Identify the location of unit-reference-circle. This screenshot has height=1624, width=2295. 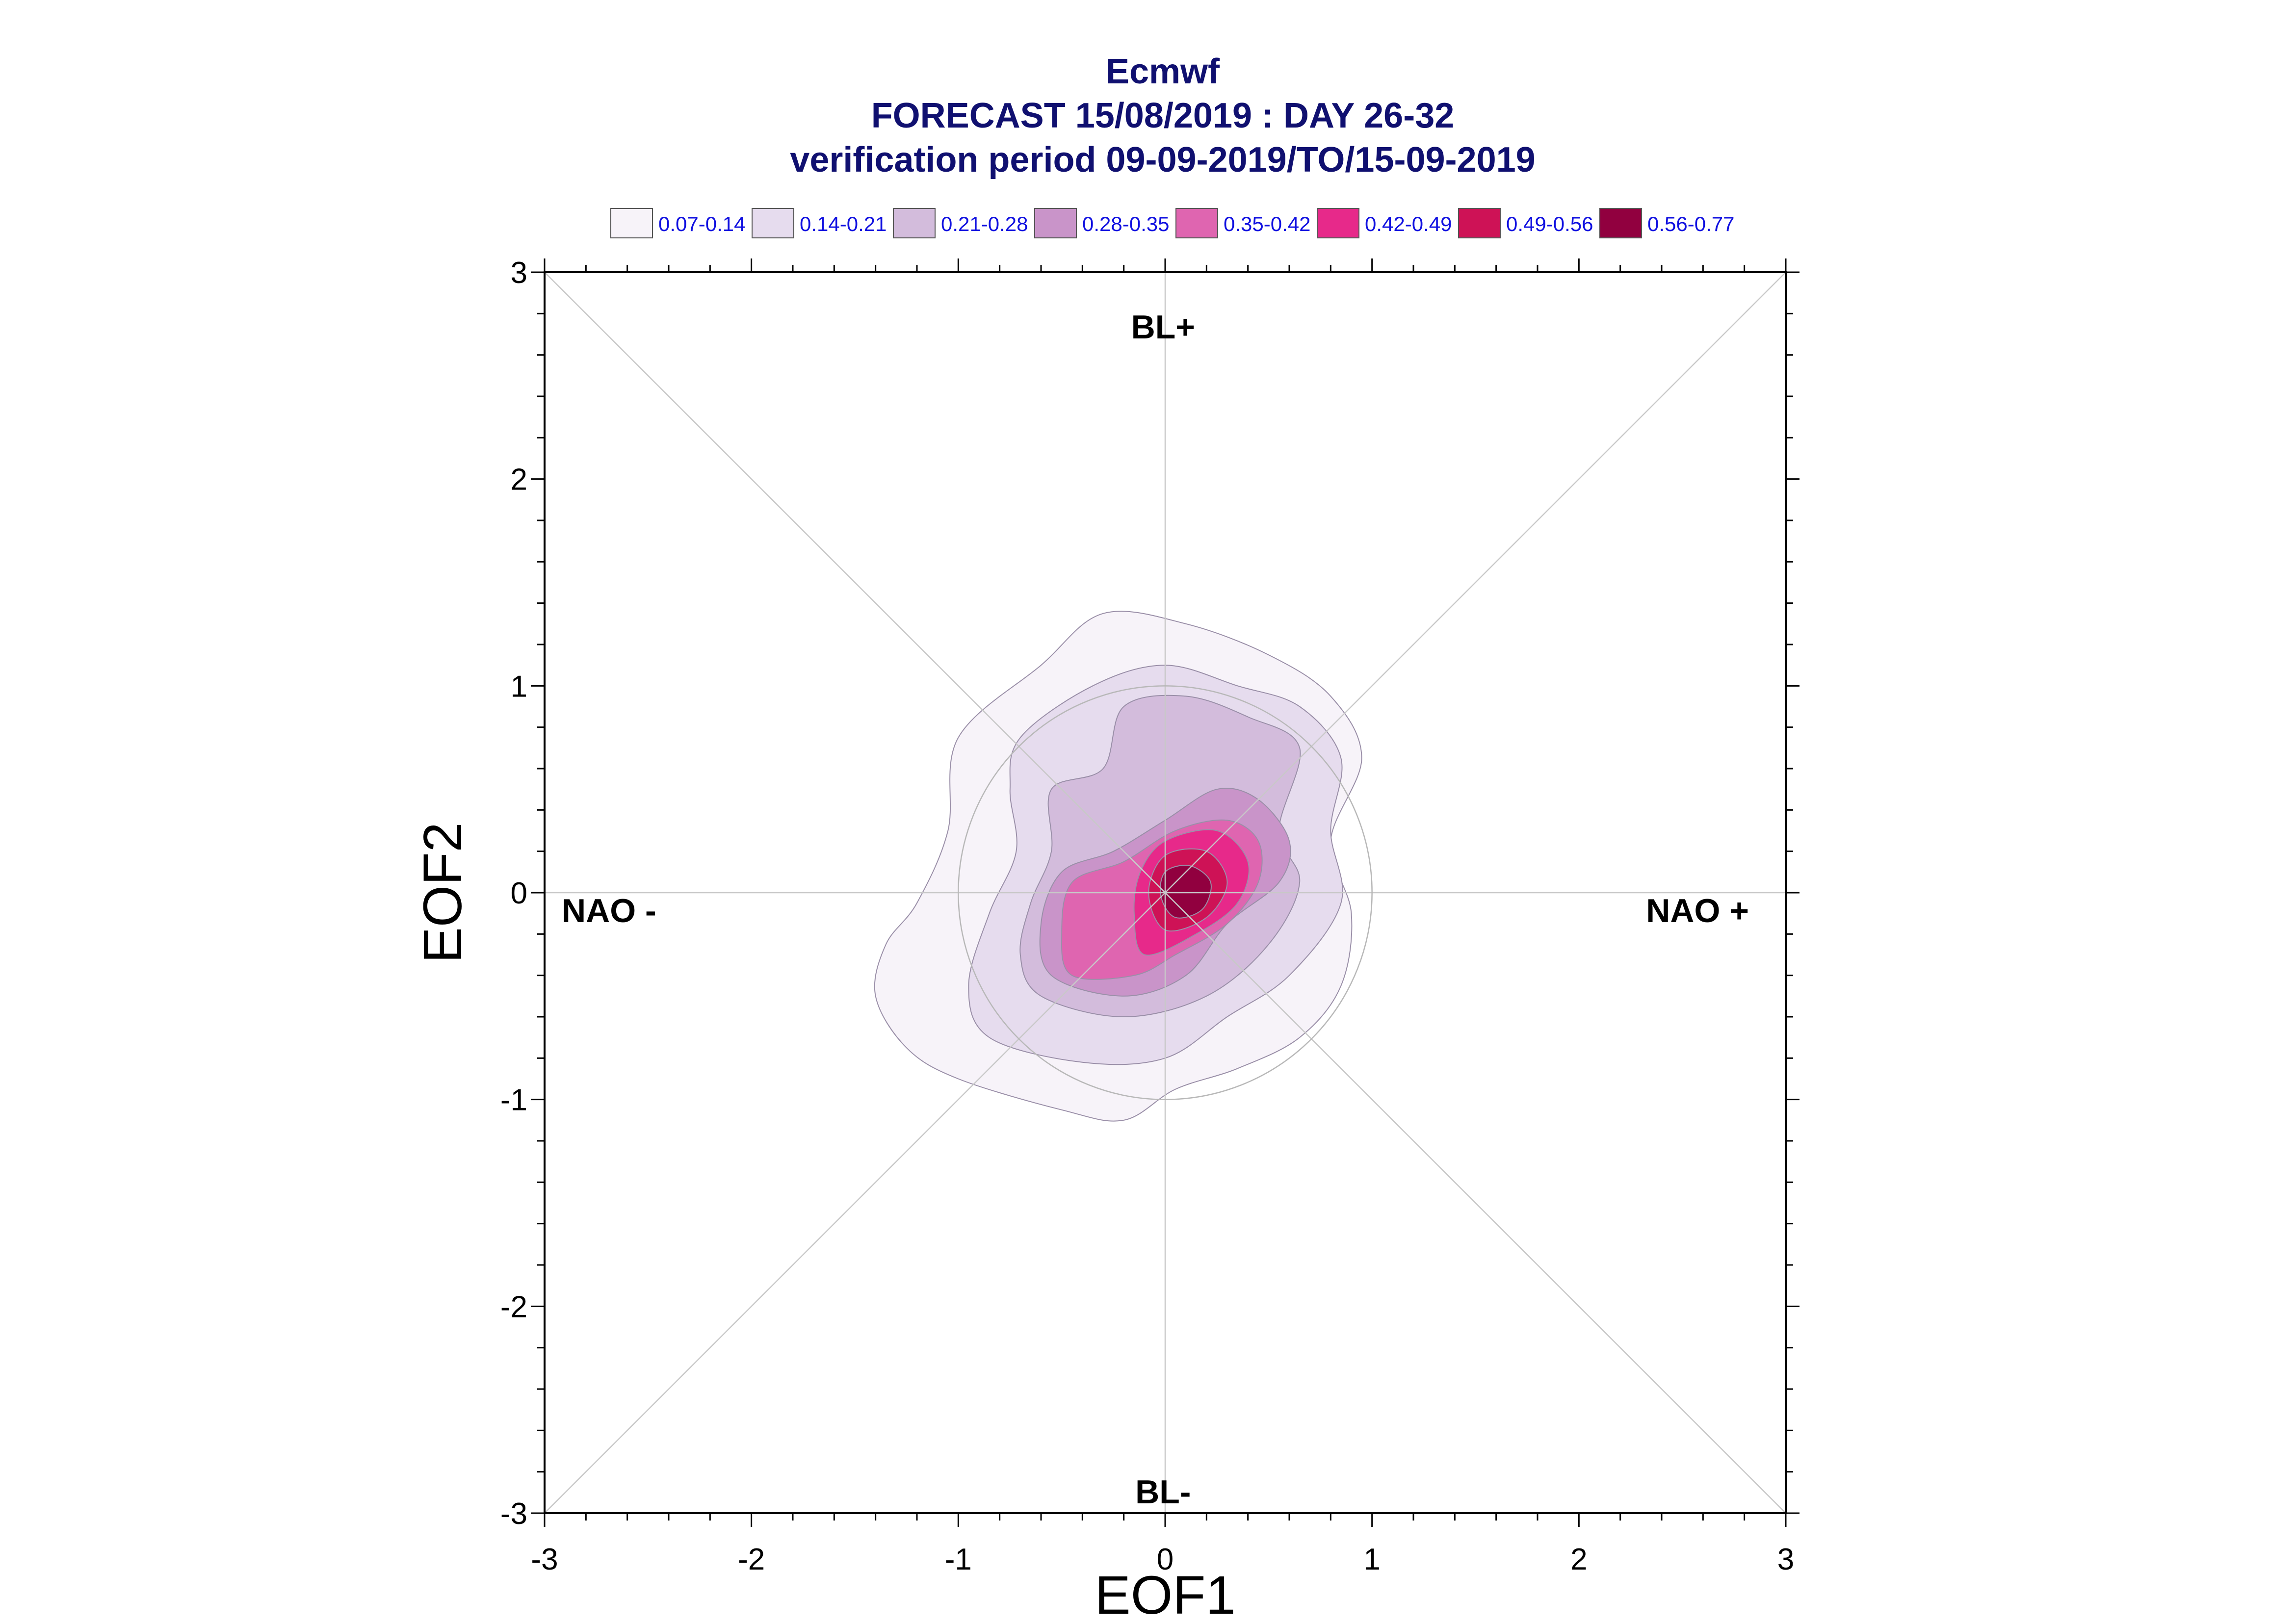
(1166, 892).